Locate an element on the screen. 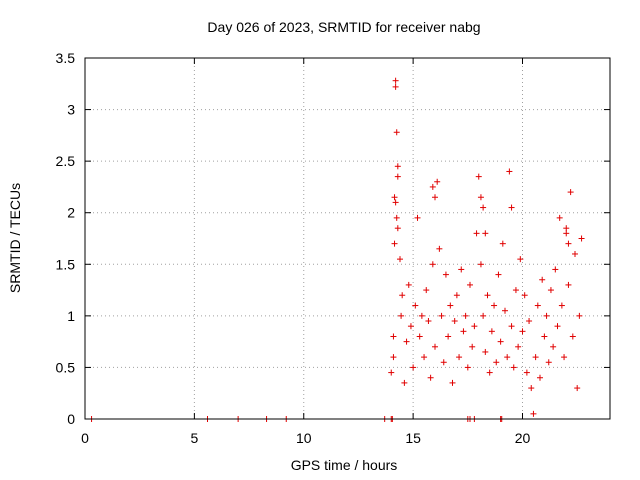  x-tick-label: 20 is located at coordinates (523, 438).